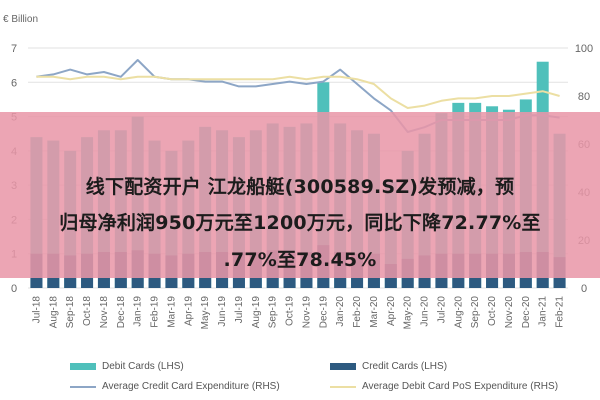 The image size is (600, 400). Describe the element at coordinates (290, 311) in the screenshot. I see `x-axis-tick-label: Oct-19` at that location.